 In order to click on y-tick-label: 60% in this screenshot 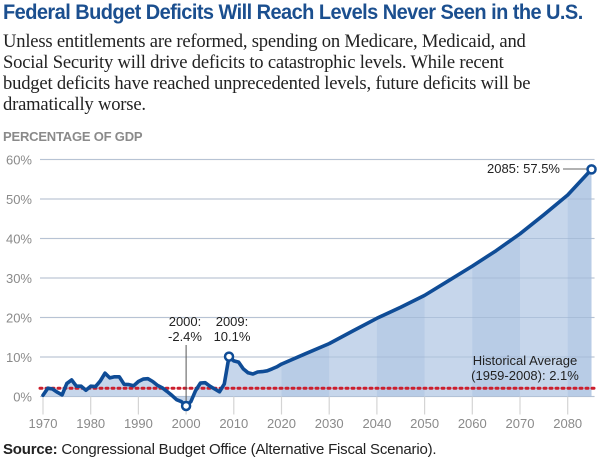, I will do `click(19, 160)`.